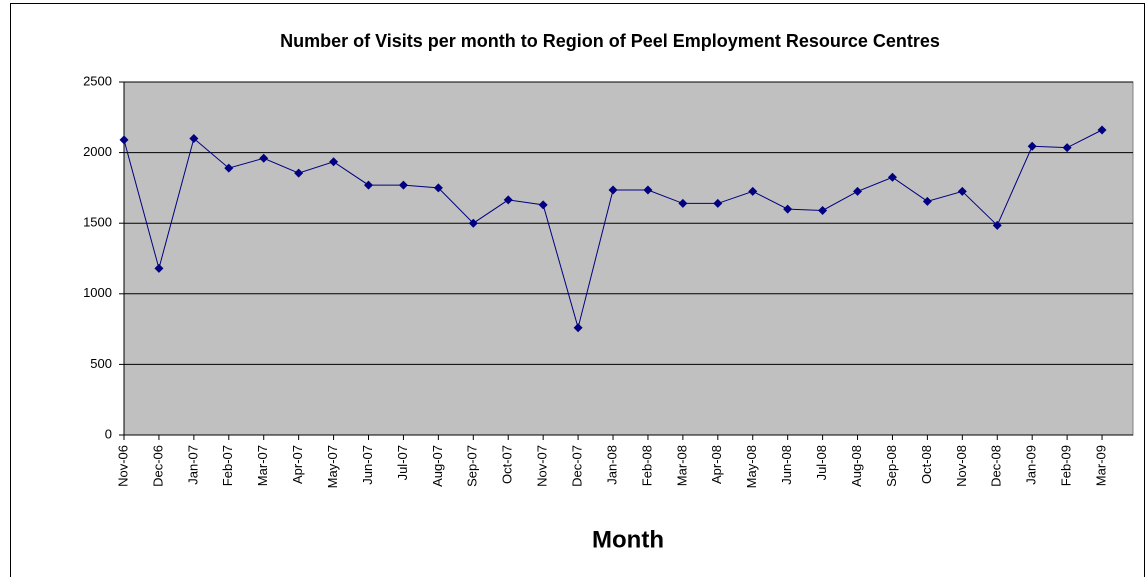  I want to click on x-tick-label: May-08, so click(751, 466).